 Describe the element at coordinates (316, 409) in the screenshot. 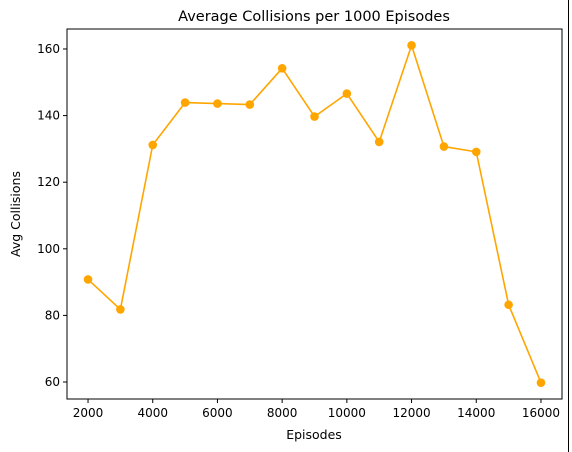

I see `x-axis: 2000 4000 6000 8000 10000 12000 14000 16000` at that location.